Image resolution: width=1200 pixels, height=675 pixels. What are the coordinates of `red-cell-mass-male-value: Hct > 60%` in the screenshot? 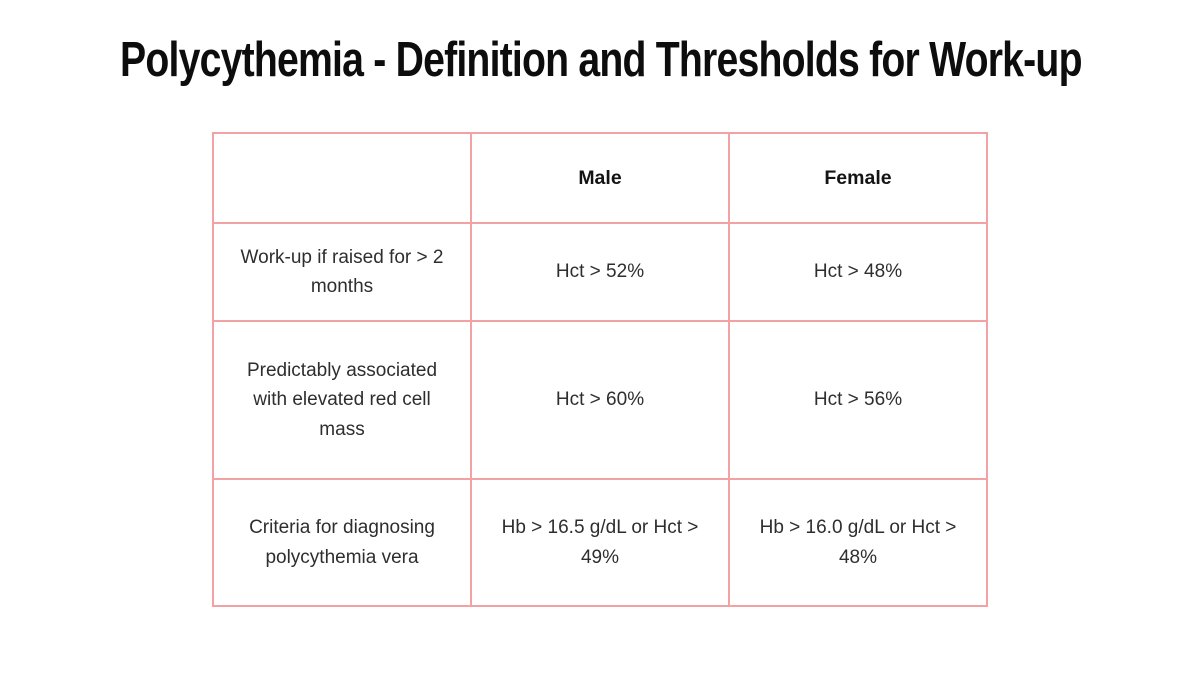 It's located at (600, 400).